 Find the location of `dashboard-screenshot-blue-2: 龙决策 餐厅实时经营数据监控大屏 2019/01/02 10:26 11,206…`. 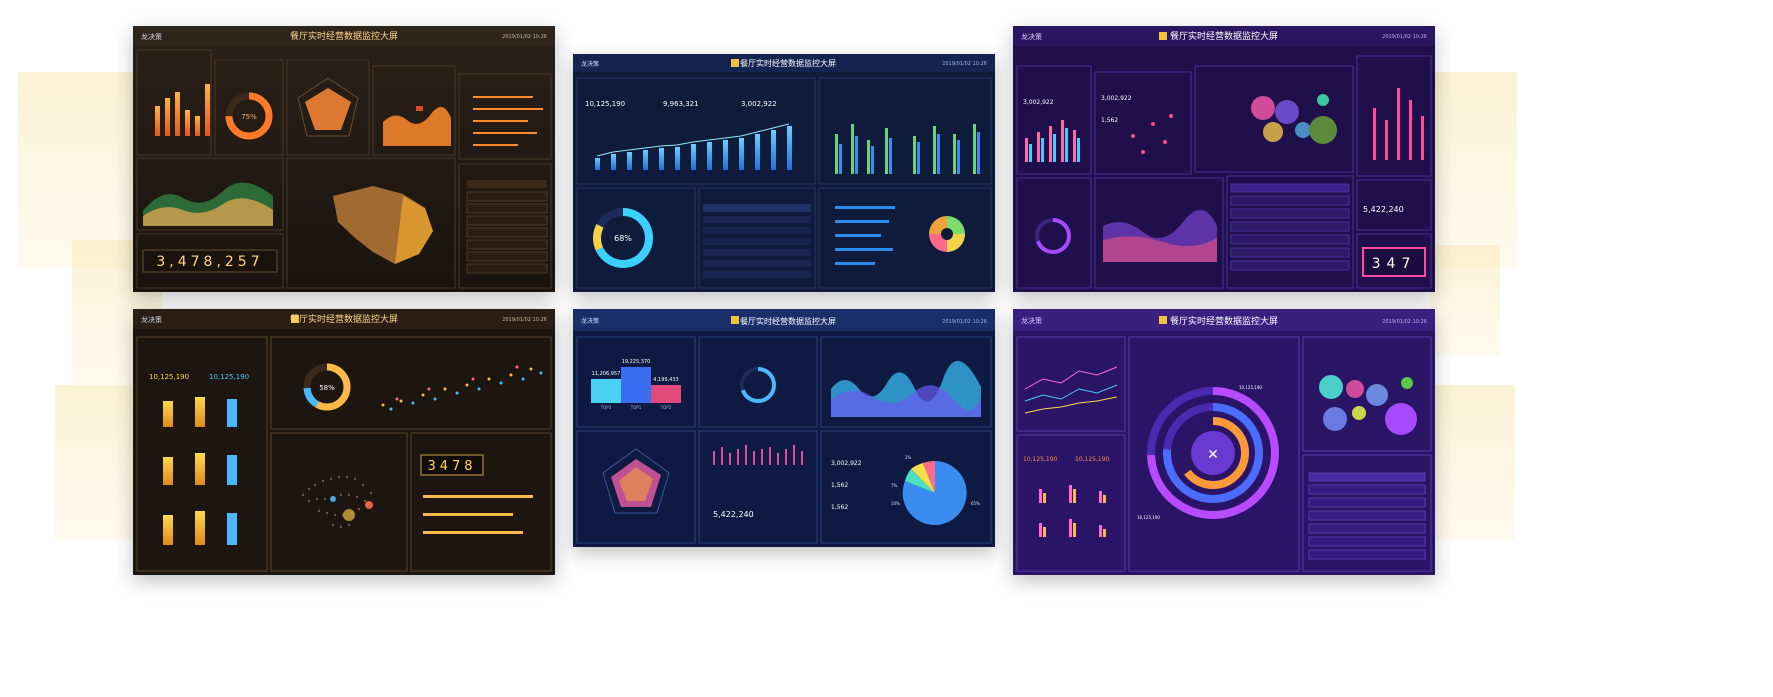

dashboard-screenshot-blue-2: 龙决策 餐厅实时经营数据监控大屏 2019/01/02 10:26 11,206… is located at coordinates (784, 428).